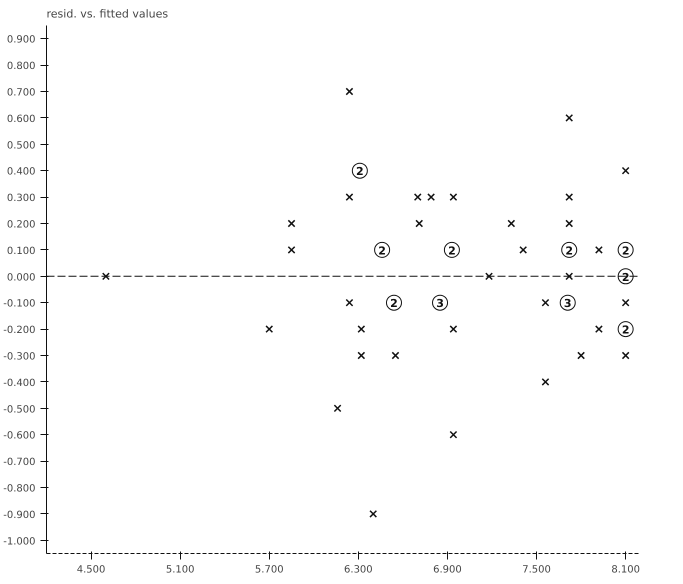 The width and height of the screenshot is (683, 584). What do you see at coordinates (107, 14) in the screenshot?
I see `chart-title: resid. vs. fitted values` at bounding box center [107, 14].